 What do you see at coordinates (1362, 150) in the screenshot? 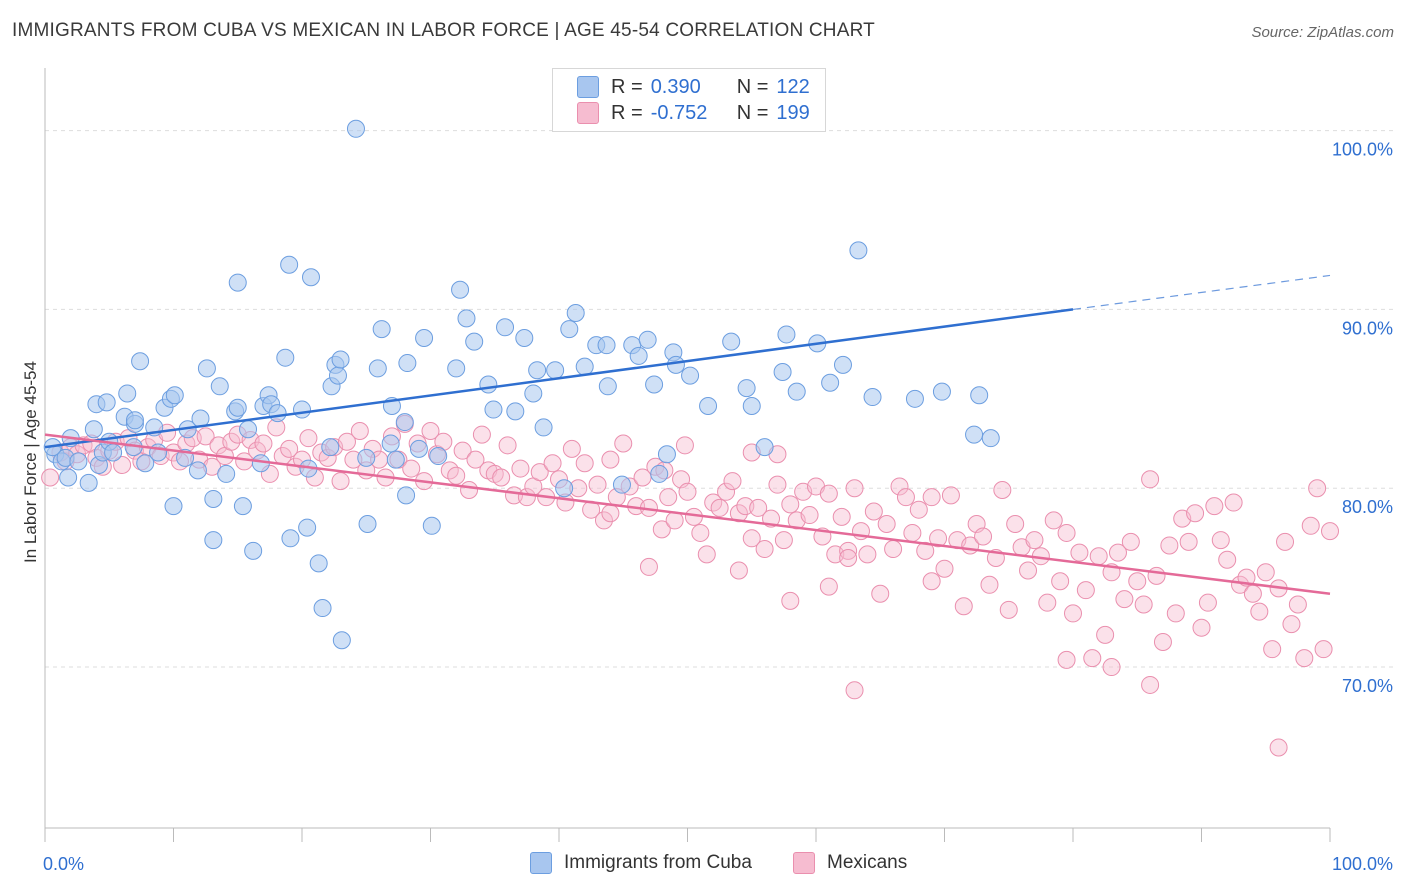
I see `y-tick-label: 100.0%` at bounding box center [1362, 150].